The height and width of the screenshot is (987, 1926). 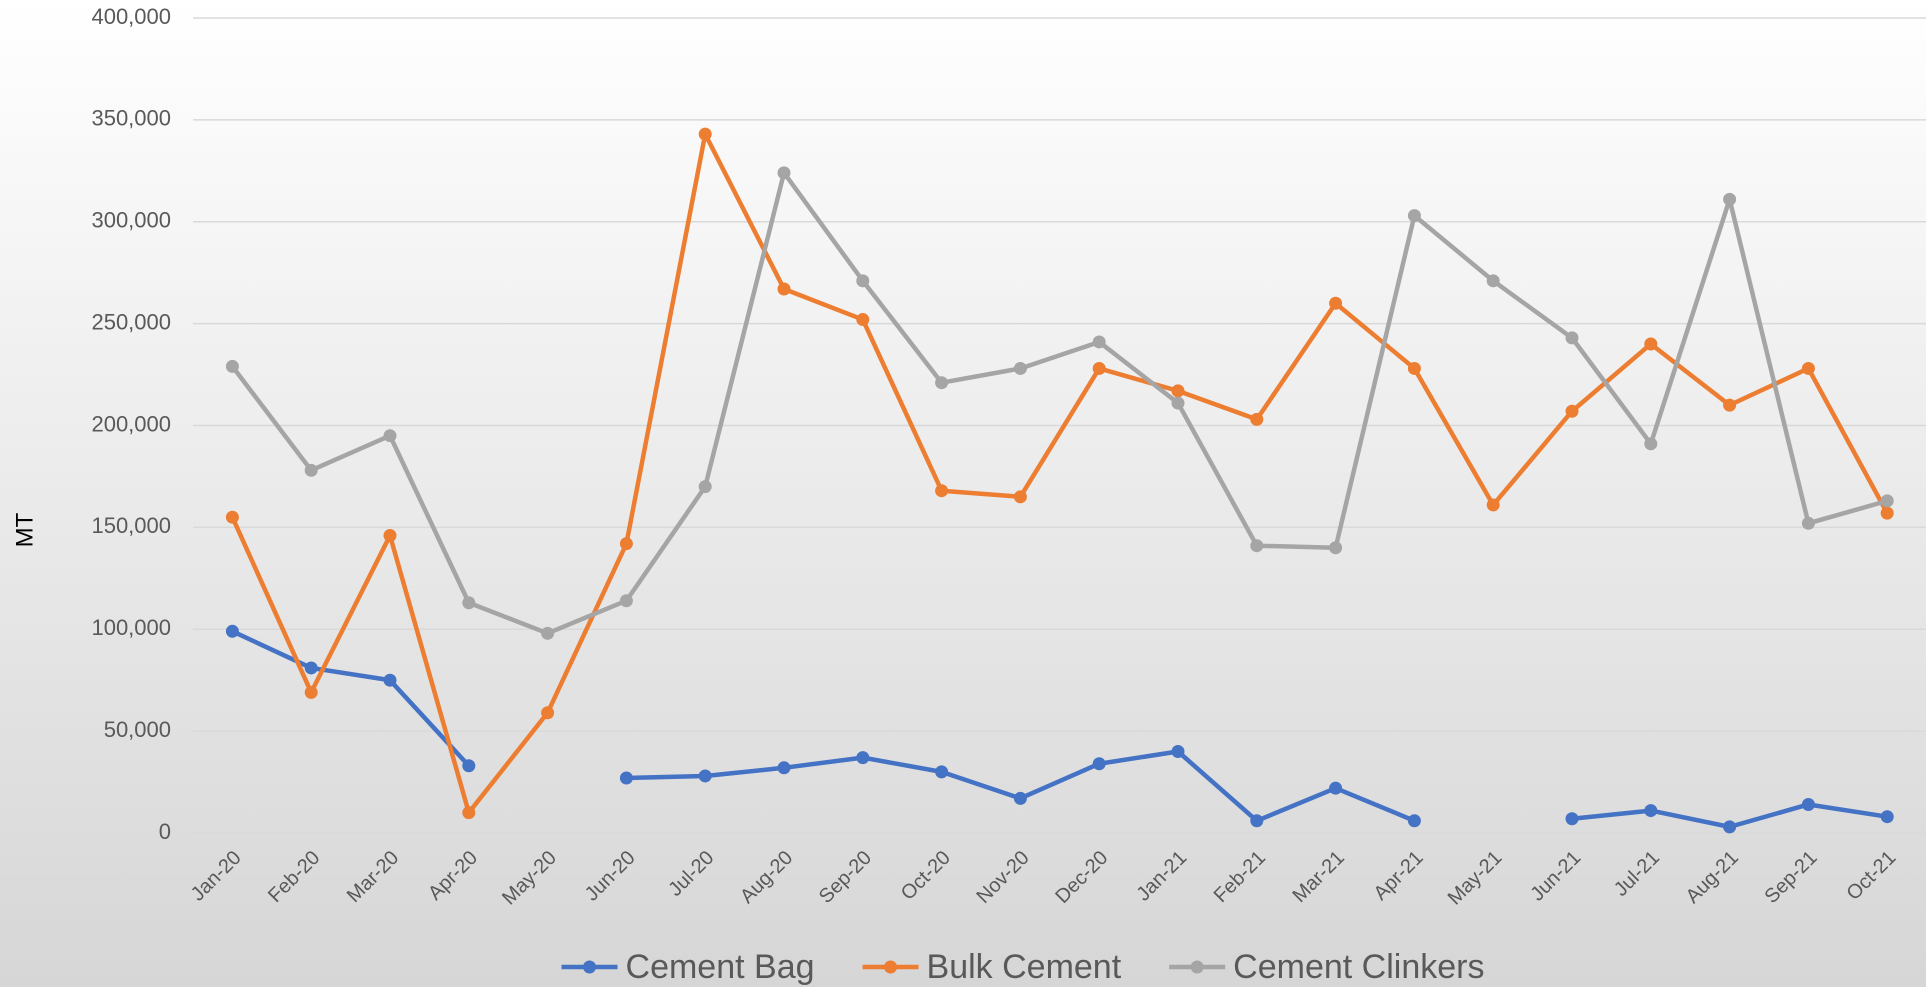 What do you see at coordinates (131, 220) in the screenshot?
I see `y-tick-label: 300,000` at bounding box center [131, 220].